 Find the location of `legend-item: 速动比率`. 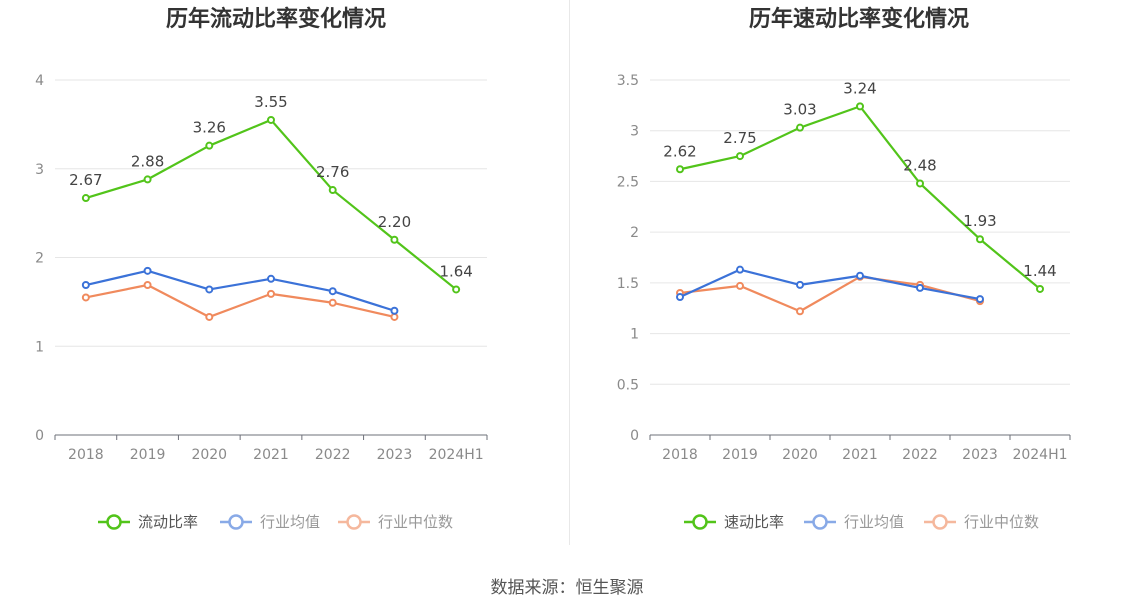

legend-item: 速动比率 is located at coordinates (734, 522).